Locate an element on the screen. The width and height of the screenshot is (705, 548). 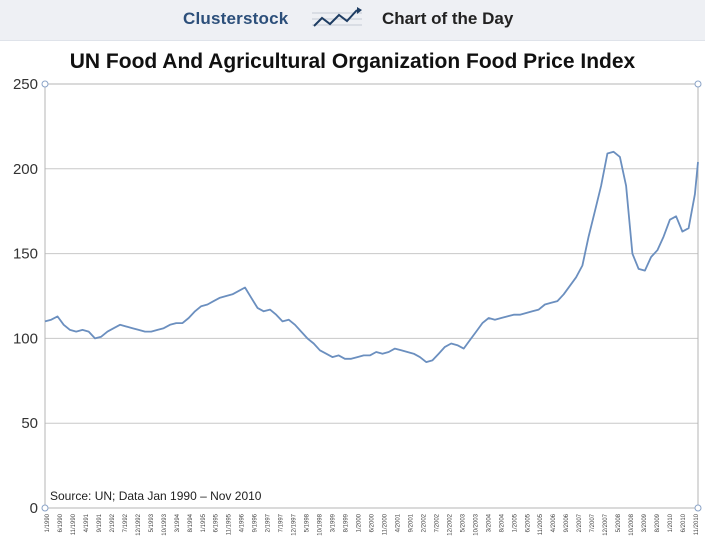
header-banner: Clusterstock Chart of the Day is located at coordinates (352, 20).